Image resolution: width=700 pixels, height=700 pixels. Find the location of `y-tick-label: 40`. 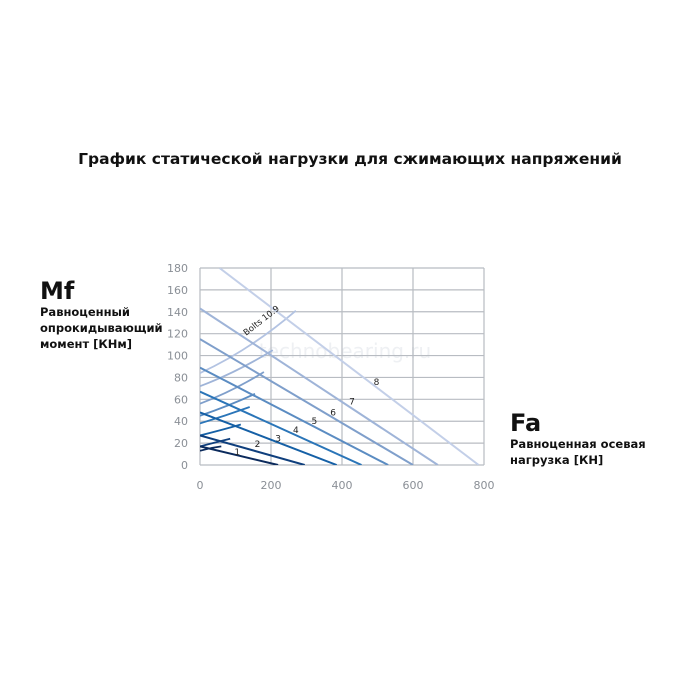

y-tick-label: 40 is located at coordinates (181, 421).